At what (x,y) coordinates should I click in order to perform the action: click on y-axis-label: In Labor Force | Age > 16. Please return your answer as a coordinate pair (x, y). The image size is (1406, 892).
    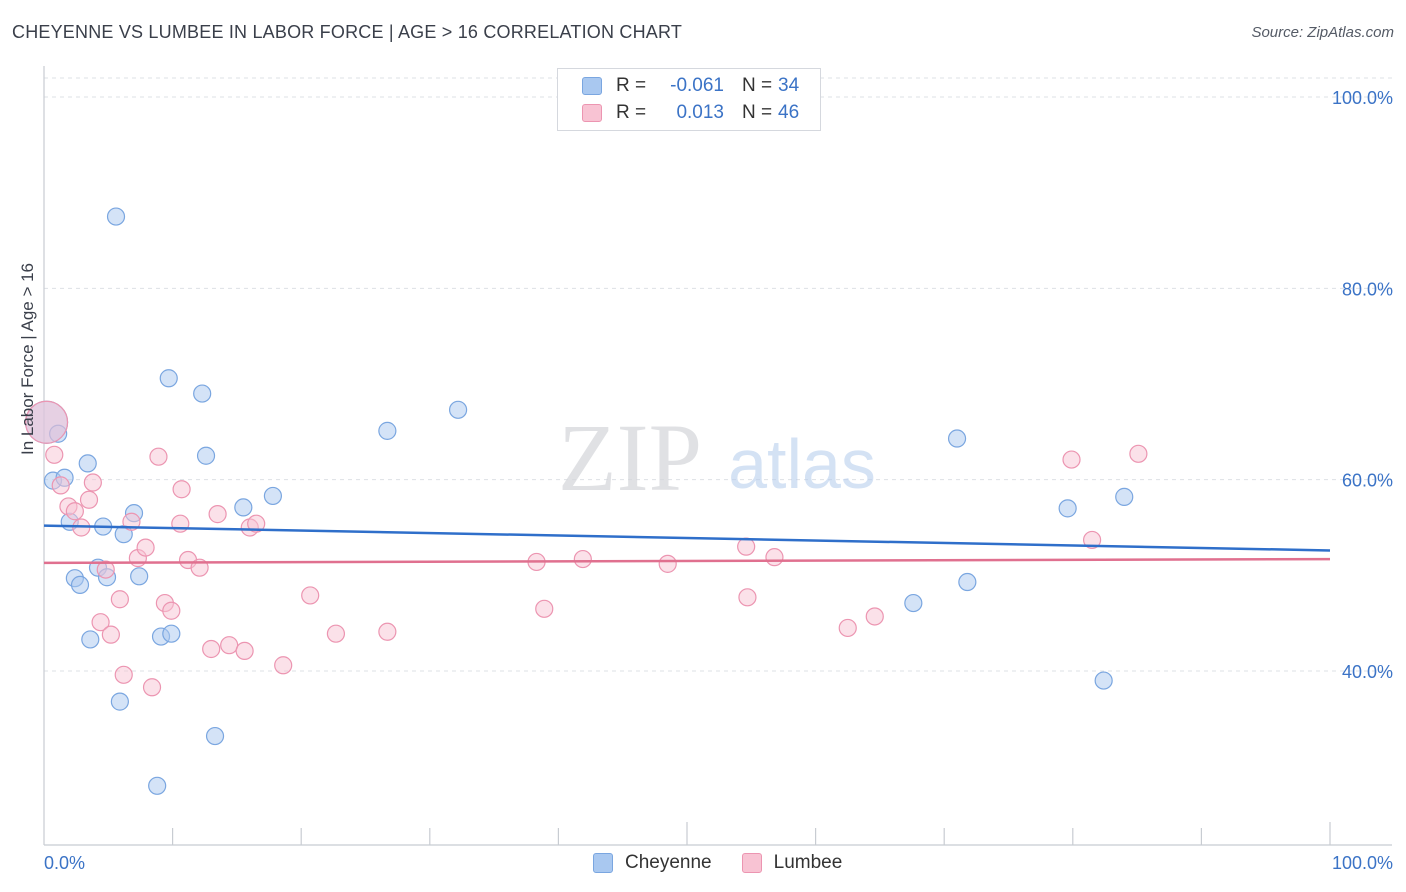
    Looking at the image, I should click on (27, 358).